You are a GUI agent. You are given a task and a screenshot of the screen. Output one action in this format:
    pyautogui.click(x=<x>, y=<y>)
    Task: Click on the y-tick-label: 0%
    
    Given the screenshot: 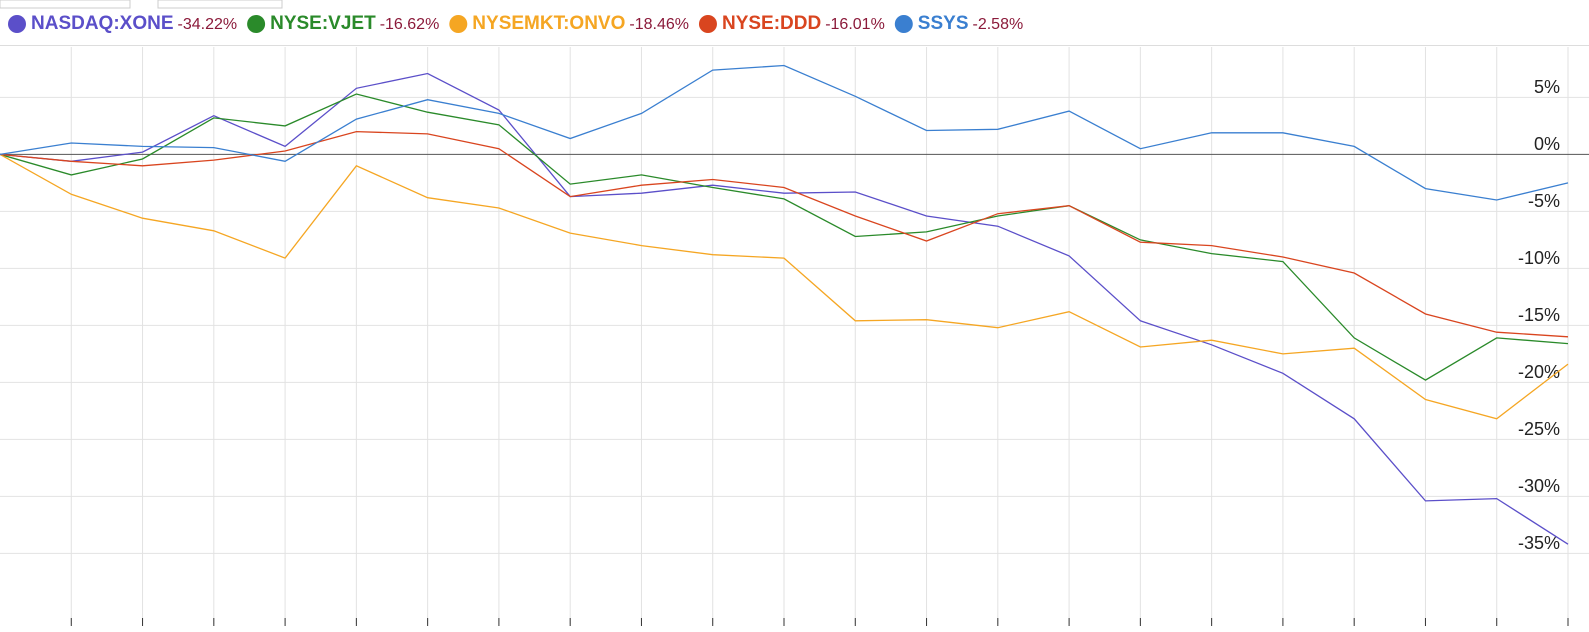 What is the action you would take?
    pyautogui.click(x=1547, y=144)
    